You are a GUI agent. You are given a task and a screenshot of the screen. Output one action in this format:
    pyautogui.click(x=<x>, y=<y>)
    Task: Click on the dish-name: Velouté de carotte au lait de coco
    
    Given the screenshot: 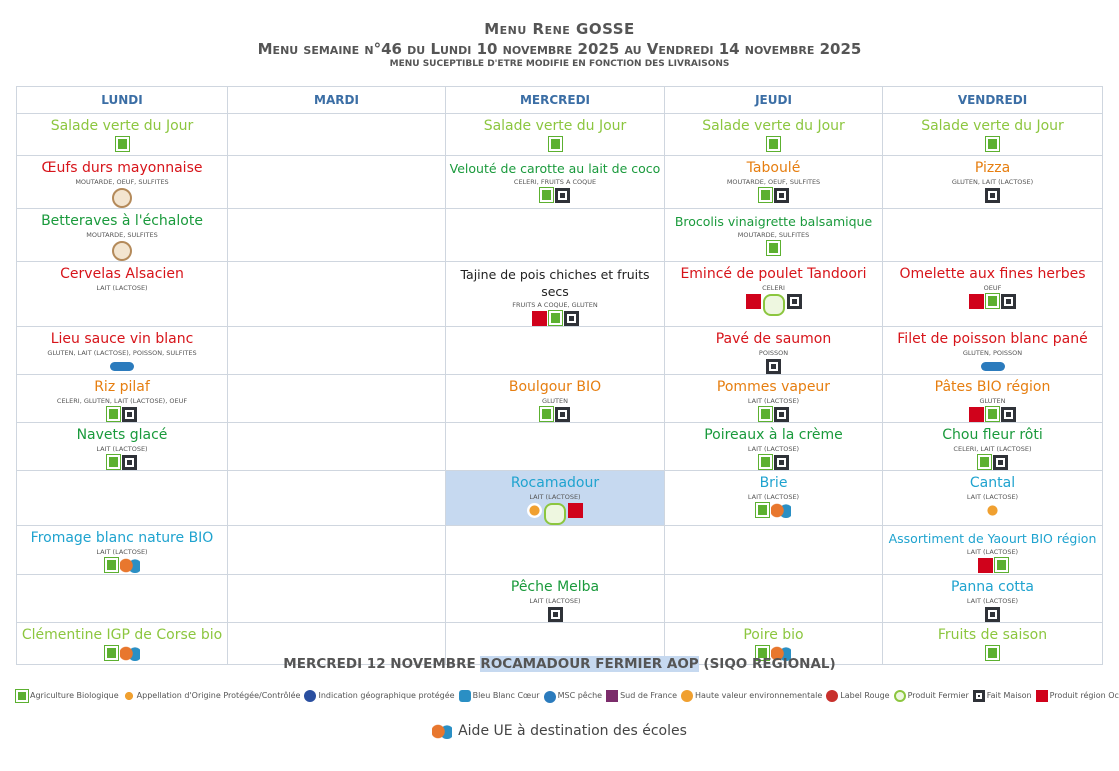 What is the action you would take?
    pyautogui.click(x=555, y=168)
    